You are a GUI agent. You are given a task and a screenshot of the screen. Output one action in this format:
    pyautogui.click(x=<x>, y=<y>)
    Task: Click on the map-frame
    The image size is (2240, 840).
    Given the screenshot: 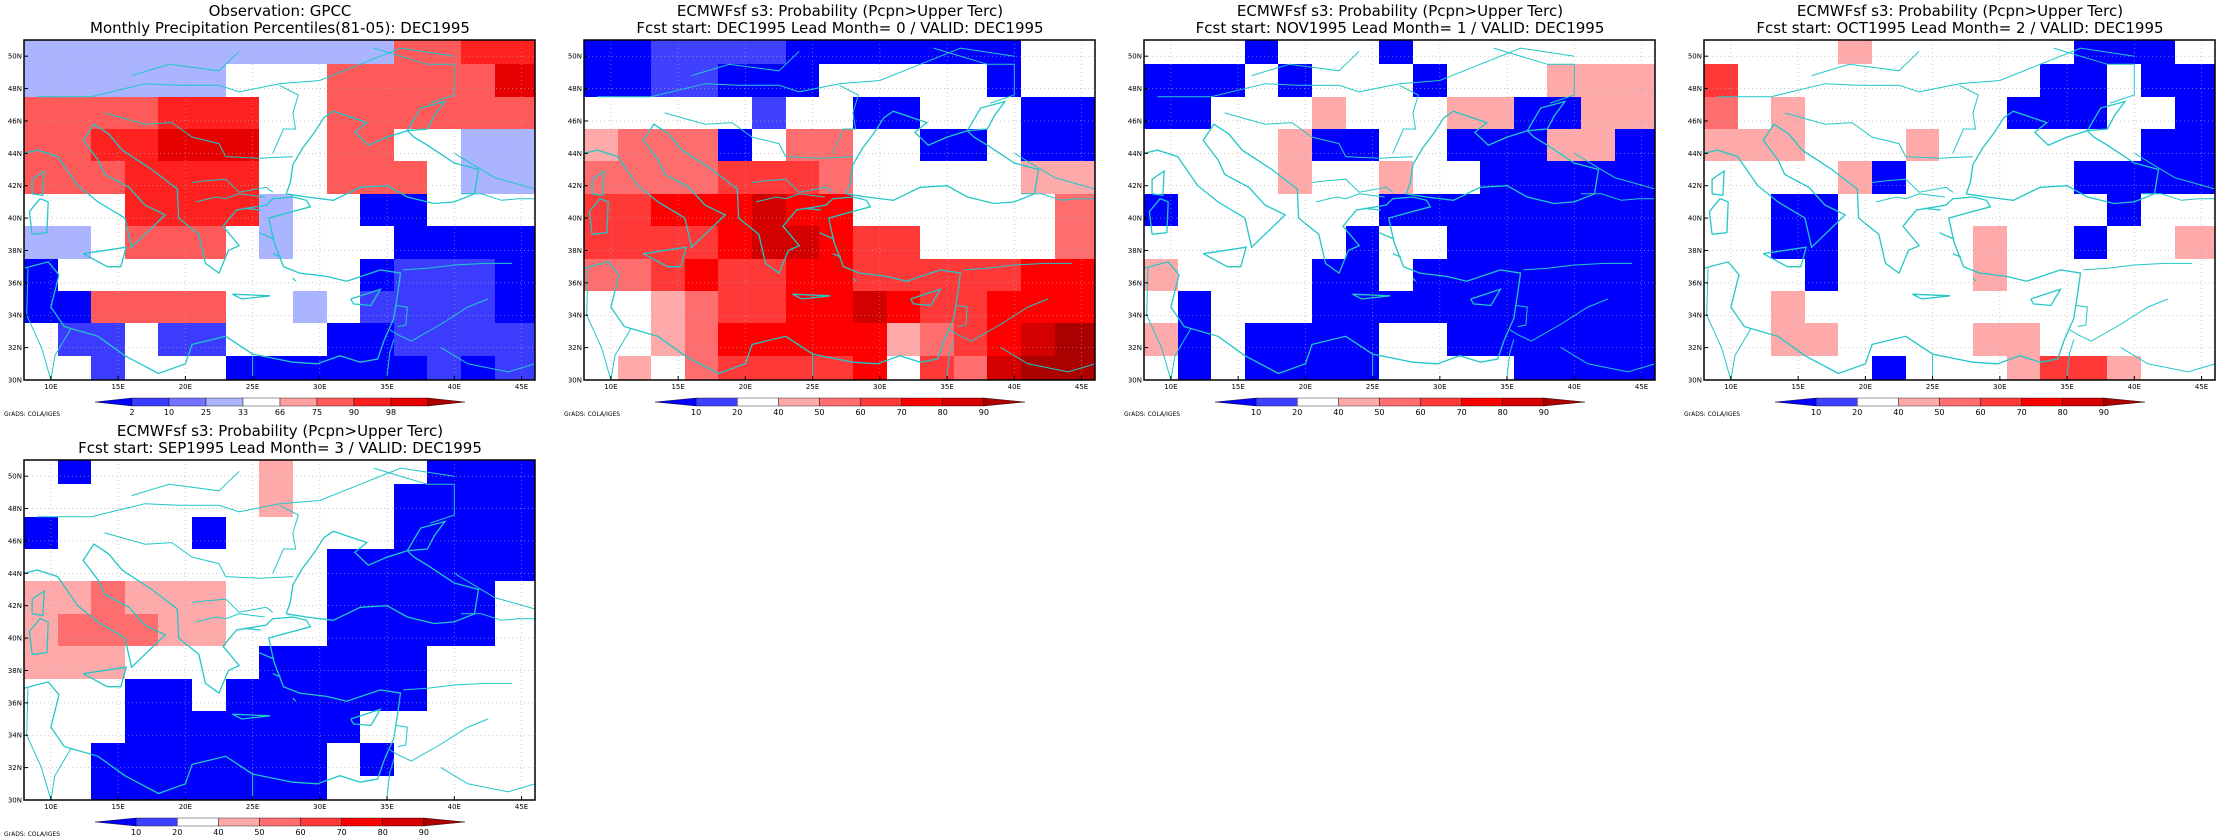 What is the action you would take?
    pyautogui.click(x=279, y=210)
    